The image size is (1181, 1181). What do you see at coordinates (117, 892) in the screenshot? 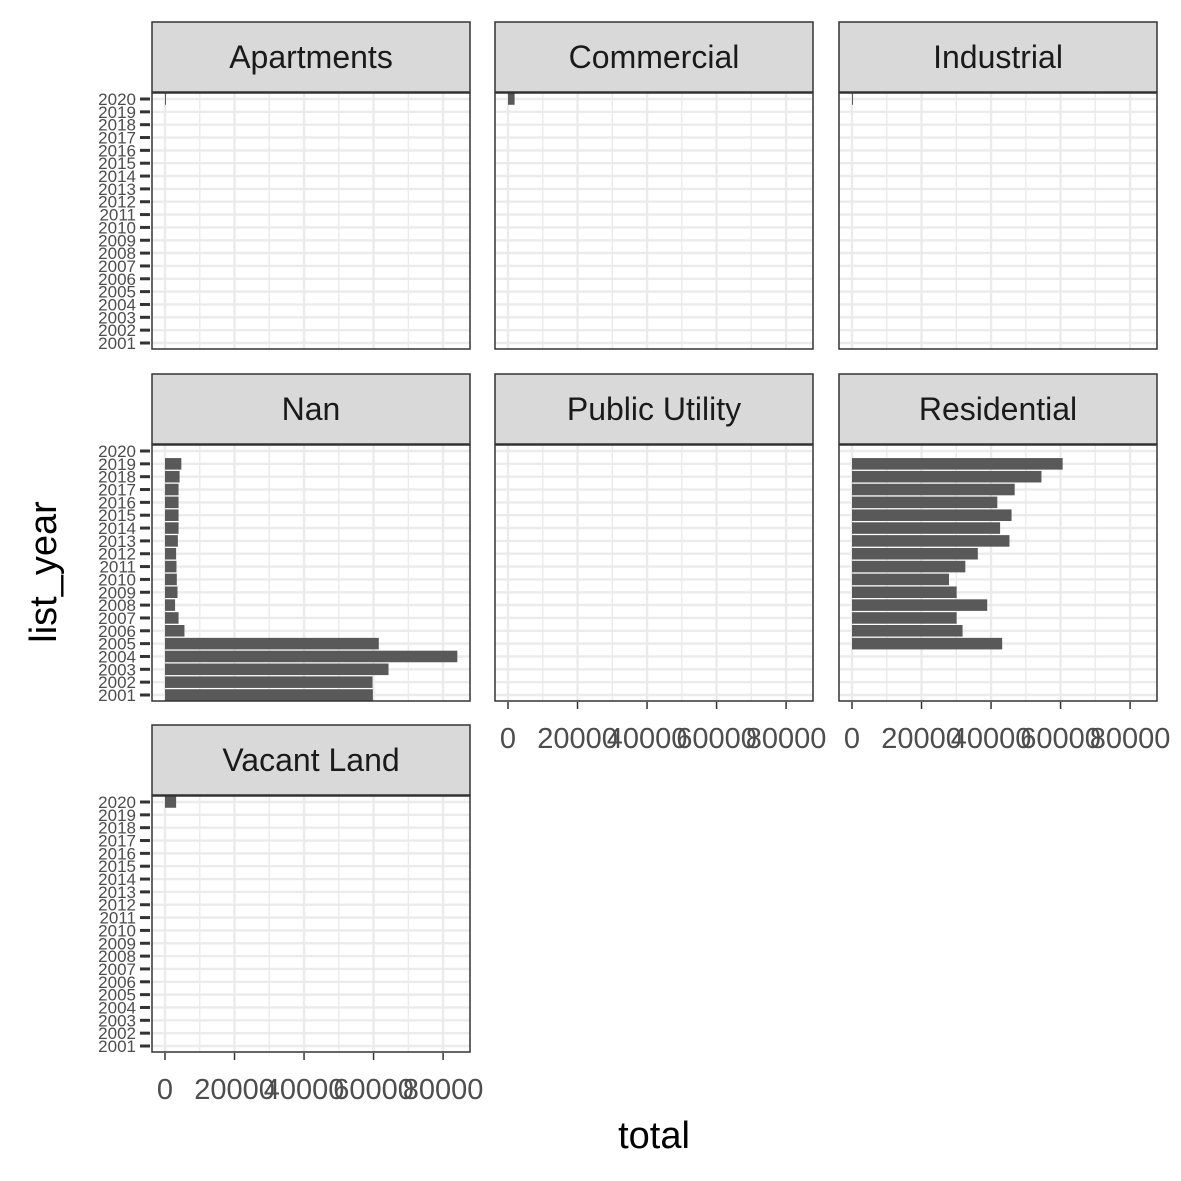
I see `y-tick-label: 2013` at bounding box center [117, 892].